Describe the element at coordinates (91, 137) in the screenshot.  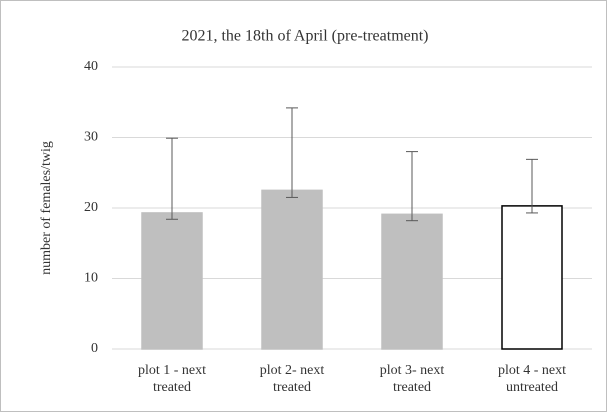
I see `y-tick-label: 30` at that location.